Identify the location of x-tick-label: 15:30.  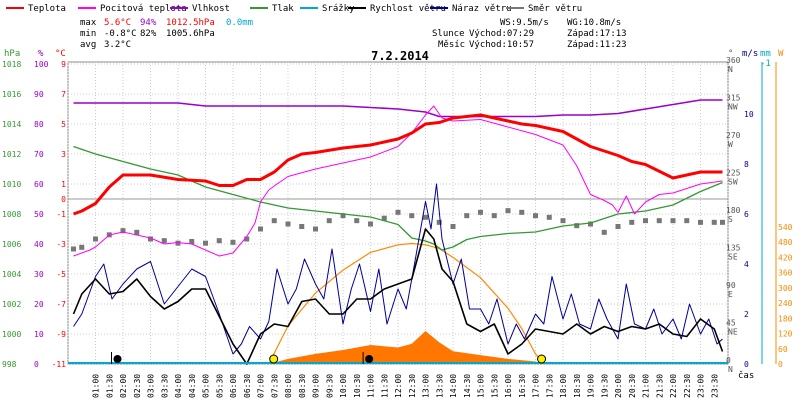
(494, 386).